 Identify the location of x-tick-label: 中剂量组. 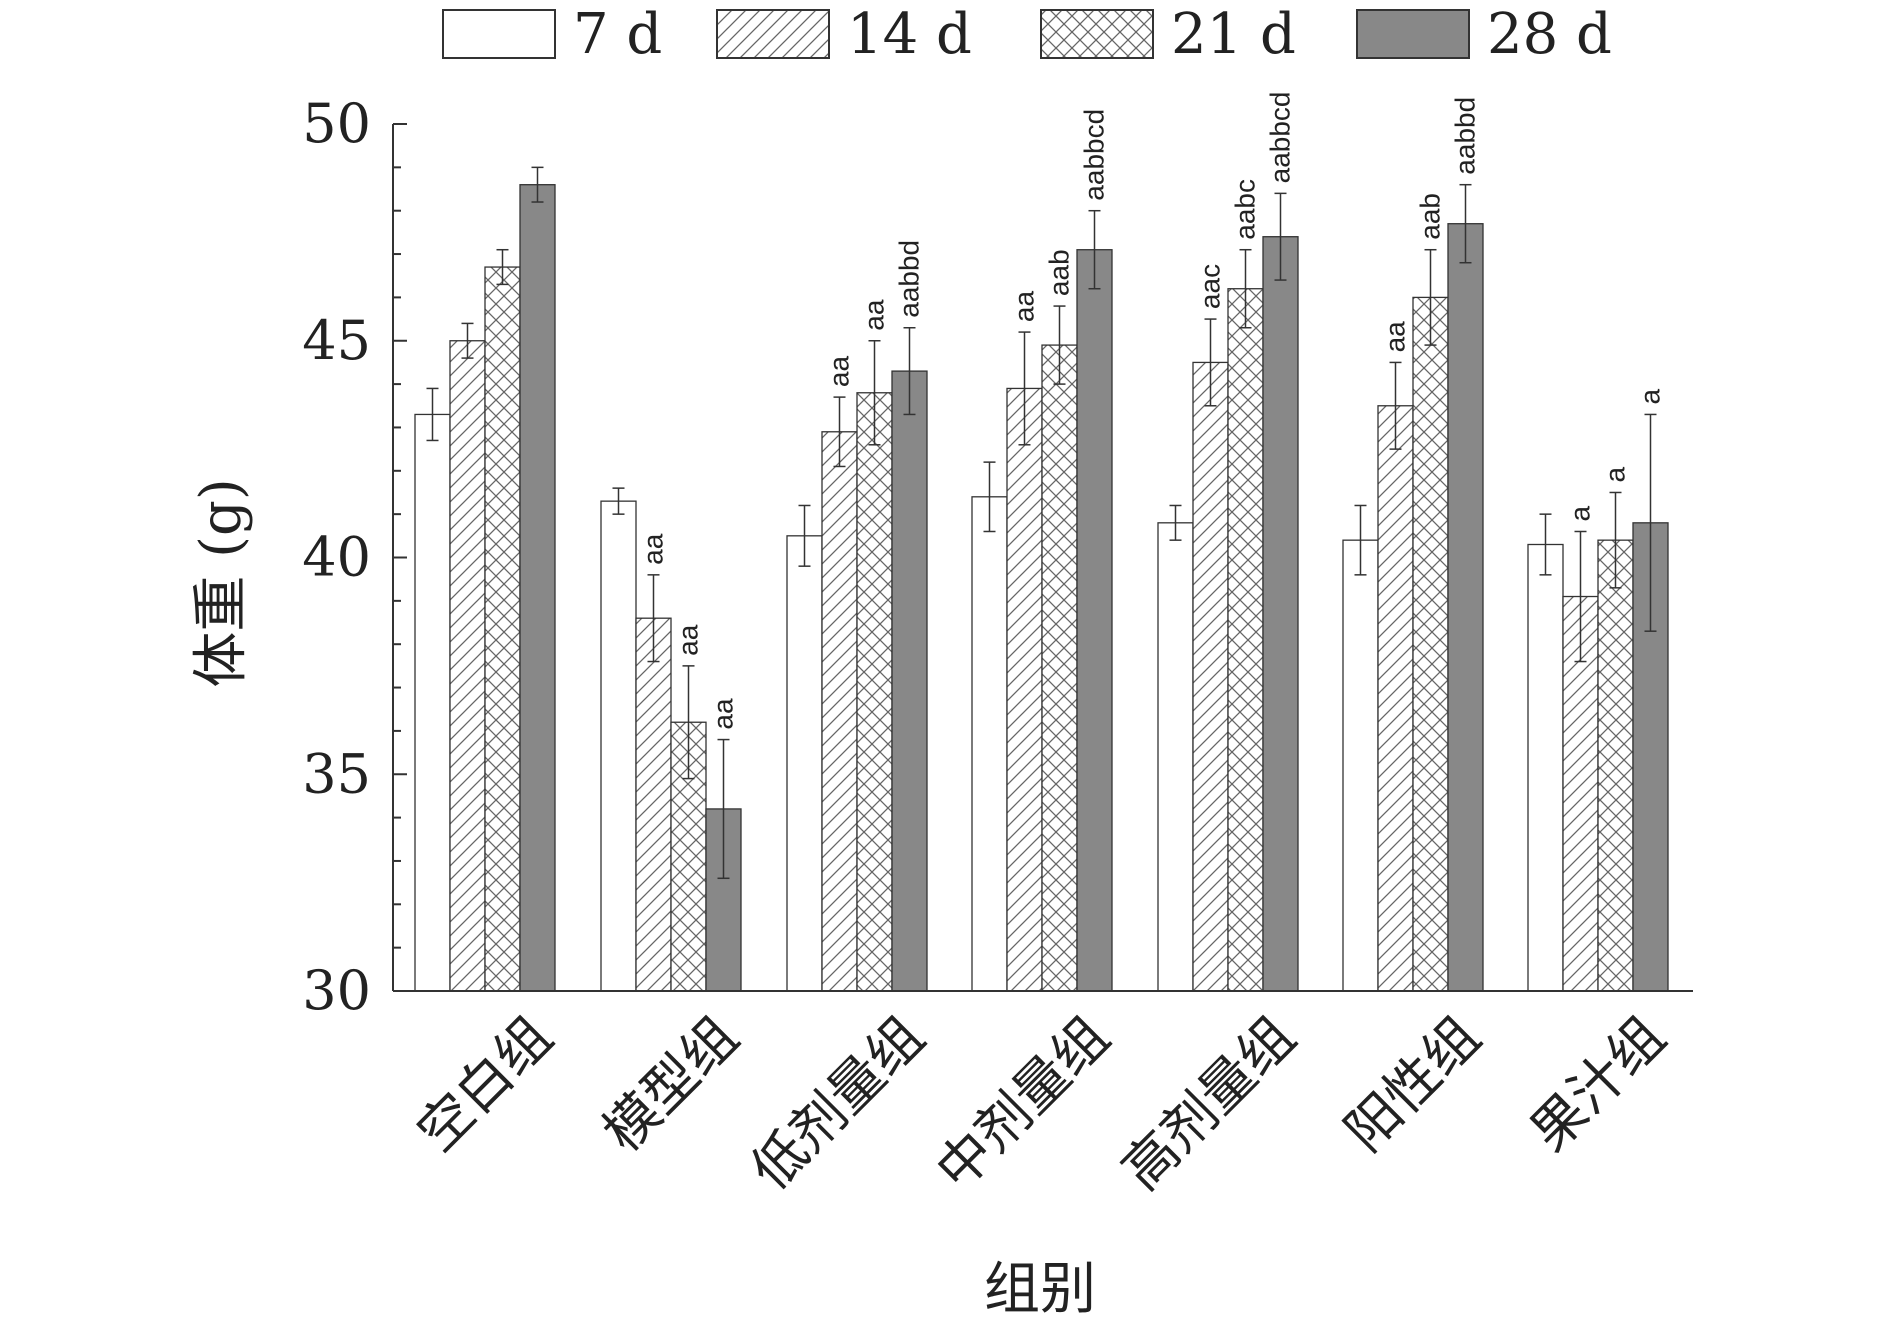
(1022, 1103).